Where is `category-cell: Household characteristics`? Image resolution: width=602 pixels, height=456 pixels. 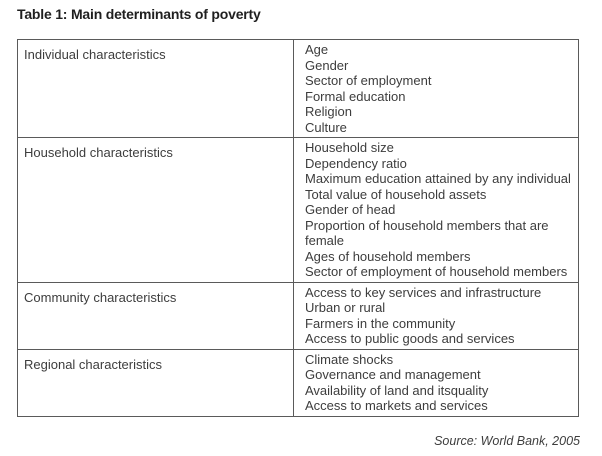 category-cell: Household characteristics is located at coordinates (156, 210).